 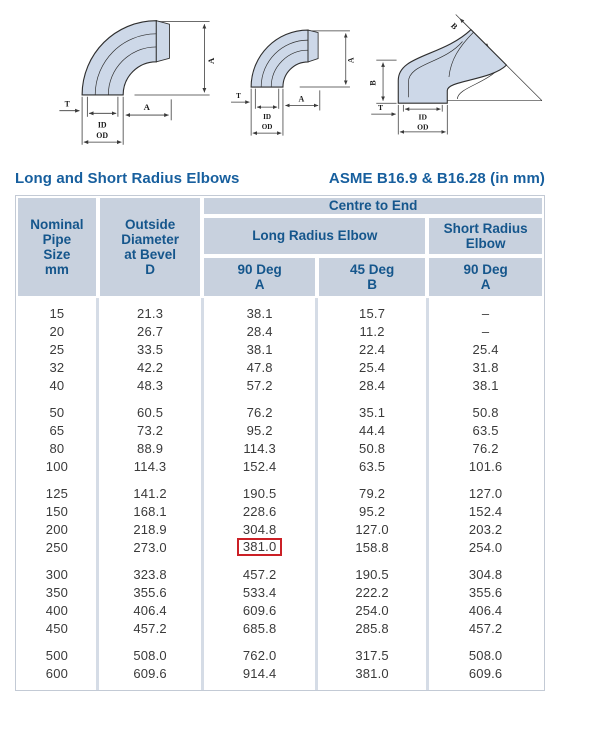 What do you see at coordinates (211, 60) in the screenshot?
I see `dim-label-a-vertical: A` at bounding box center [211, 60].